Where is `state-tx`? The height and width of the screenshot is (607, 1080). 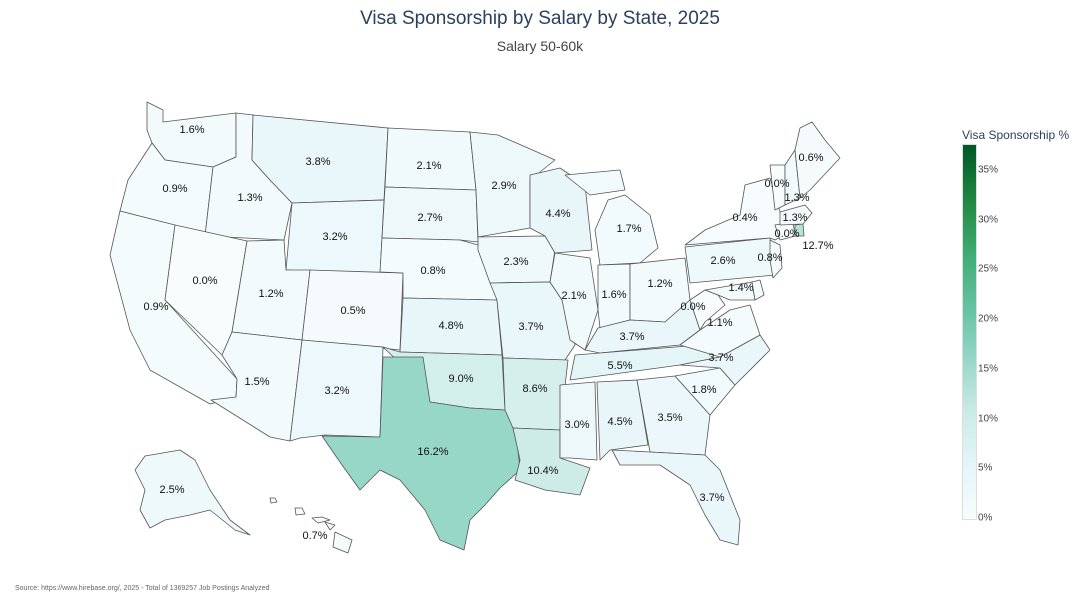 state-tx is located at coordinates (421, 453).